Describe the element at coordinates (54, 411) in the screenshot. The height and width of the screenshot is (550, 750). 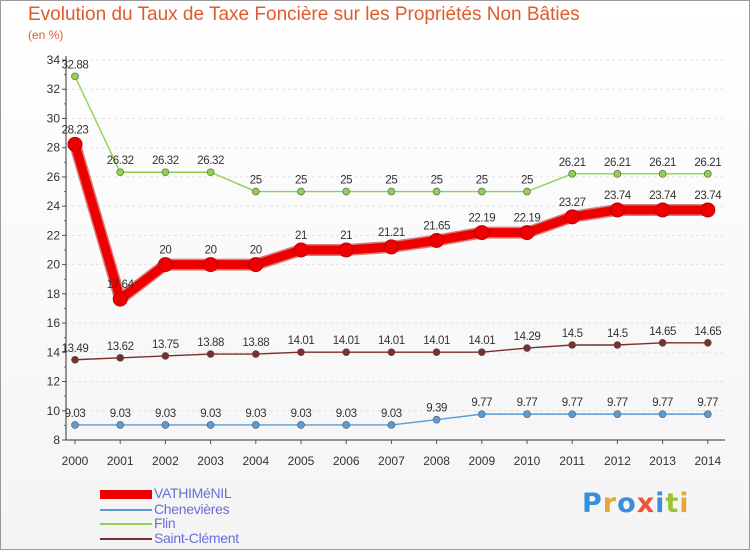
I see `y-tick-label: 10` at that location.